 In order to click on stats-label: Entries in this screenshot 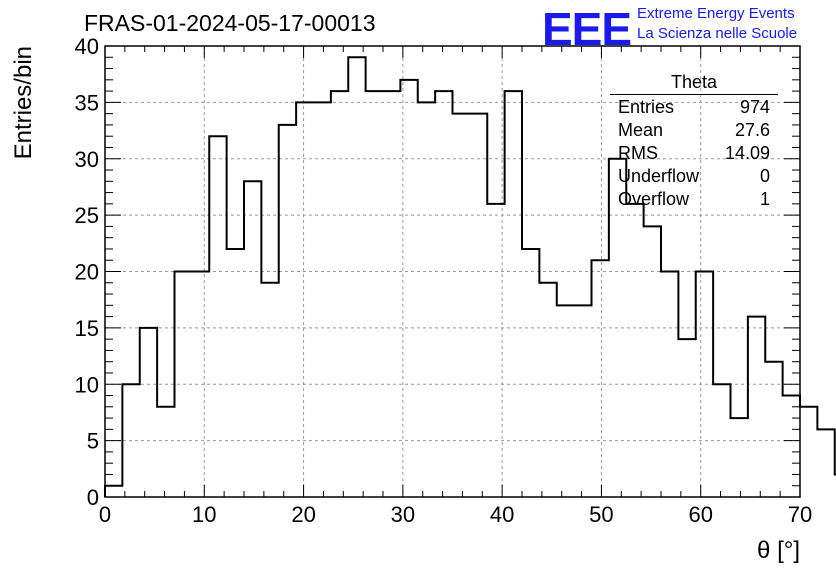, I will do `click(646, 107)`.